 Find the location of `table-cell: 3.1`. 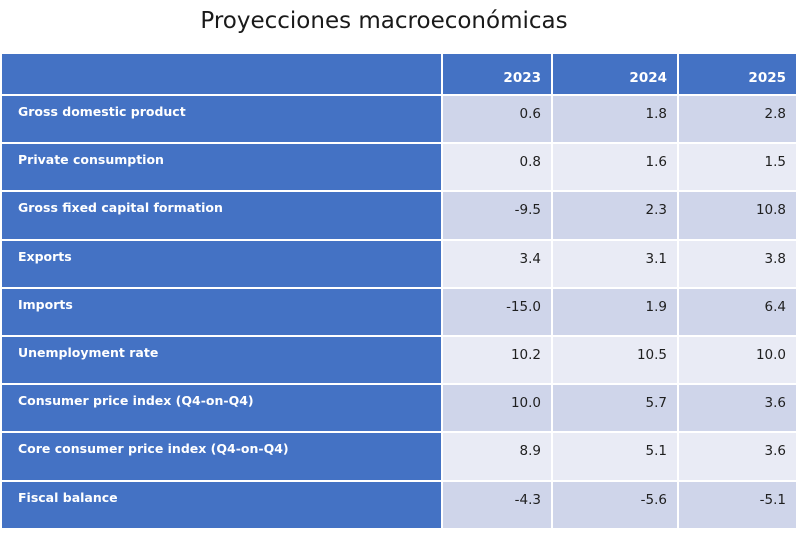

table-cell: 3.1 is located at coordinates (616, 264).